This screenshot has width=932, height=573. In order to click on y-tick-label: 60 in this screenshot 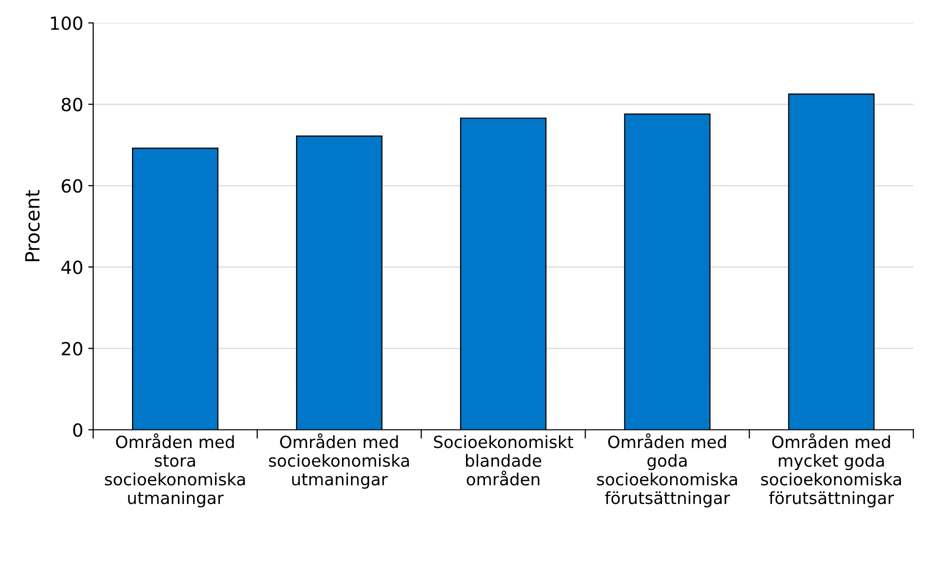, I will do `click(72, 186)`.